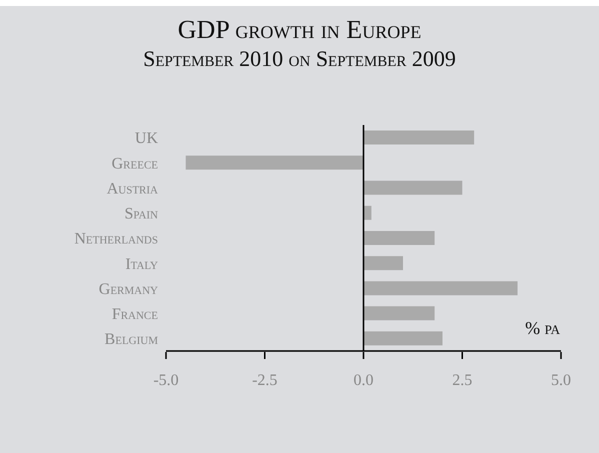 The image size is (599, 453). What do you see at coordinates (116, 239) in the screenshot?
I see `y-tick-label: Netherlands` at bounding box center [116, 239].